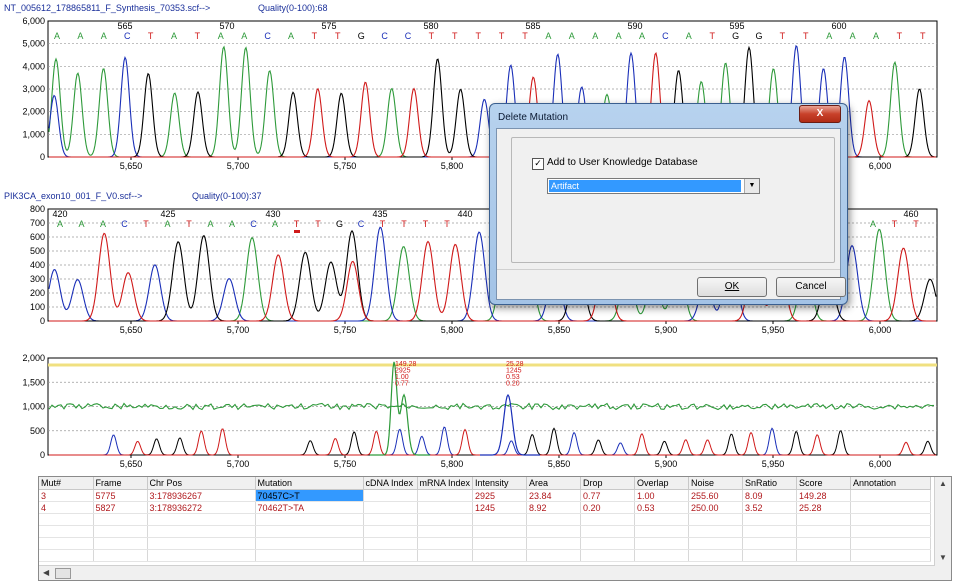 The height and width of the screenshot is (581, 954). Describe the element at coordinates (309, 483) in the screenshot. I see `column-header: Mutation` at that location.